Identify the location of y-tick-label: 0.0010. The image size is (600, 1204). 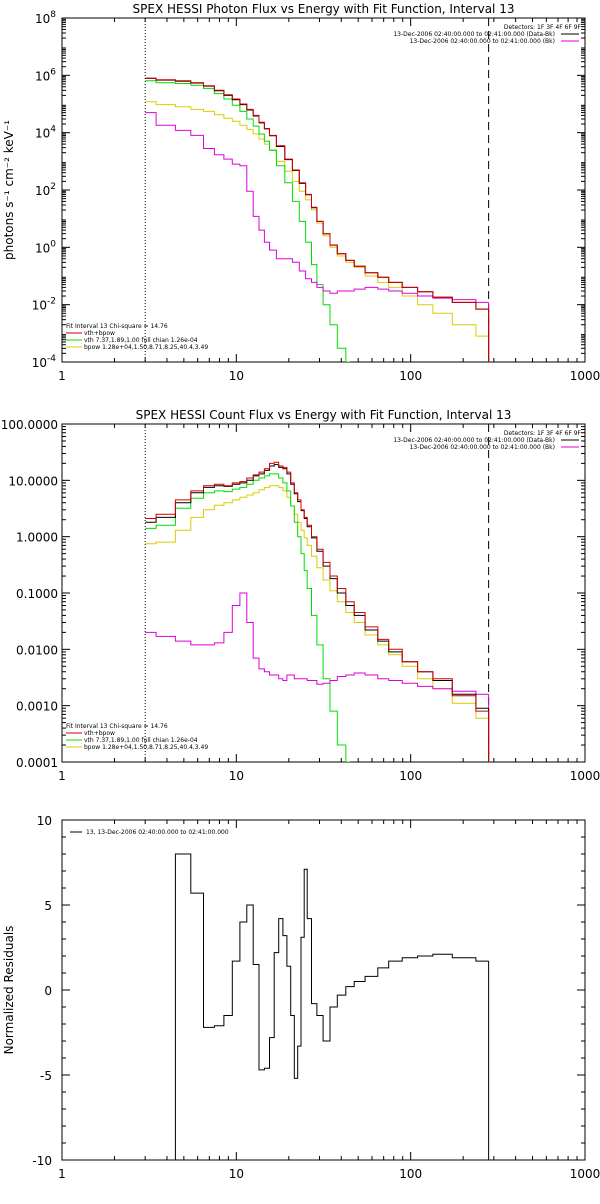
(37, 707).